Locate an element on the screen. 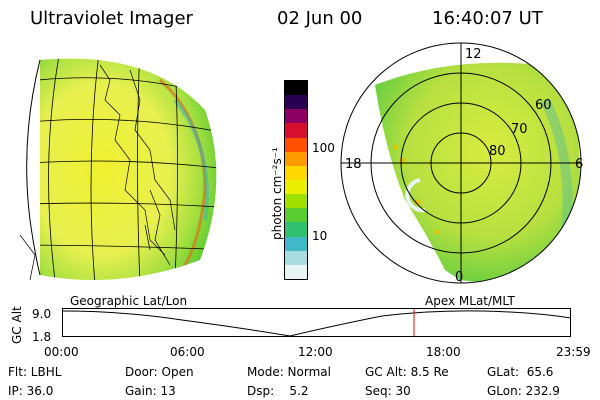 Image resolution: width=600 pixels, height=400 pixels. observation-date: 02 Jun 00 is located at coordinates (320, 18).